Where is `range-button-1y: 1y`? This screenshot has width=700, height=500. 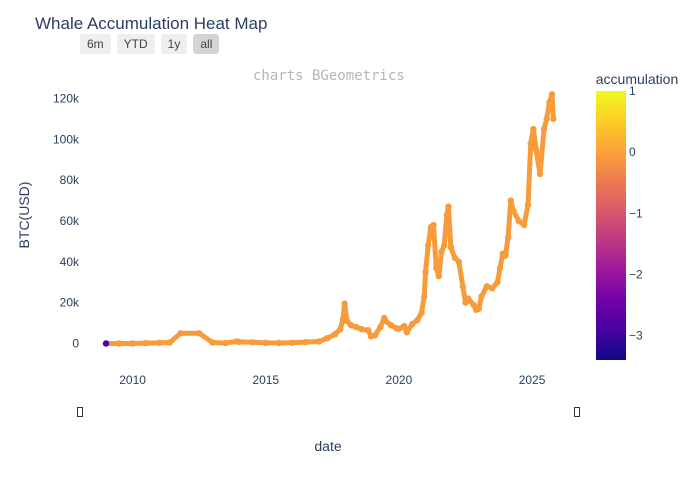 range-button-1y: 1y is located at coordinates (174, 44).